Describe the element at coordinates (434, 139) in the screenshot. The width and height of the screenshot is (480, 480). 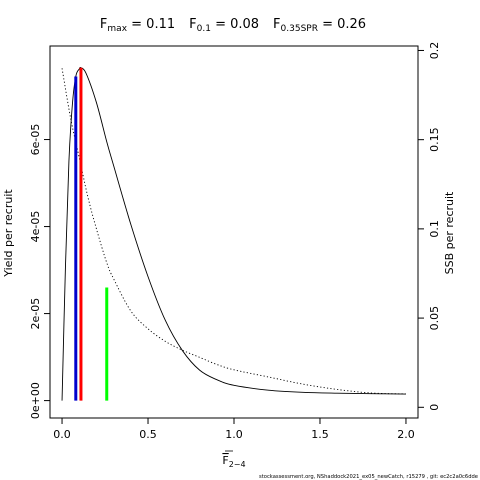
I see `y-right-tick-label: 0.15` at that location.